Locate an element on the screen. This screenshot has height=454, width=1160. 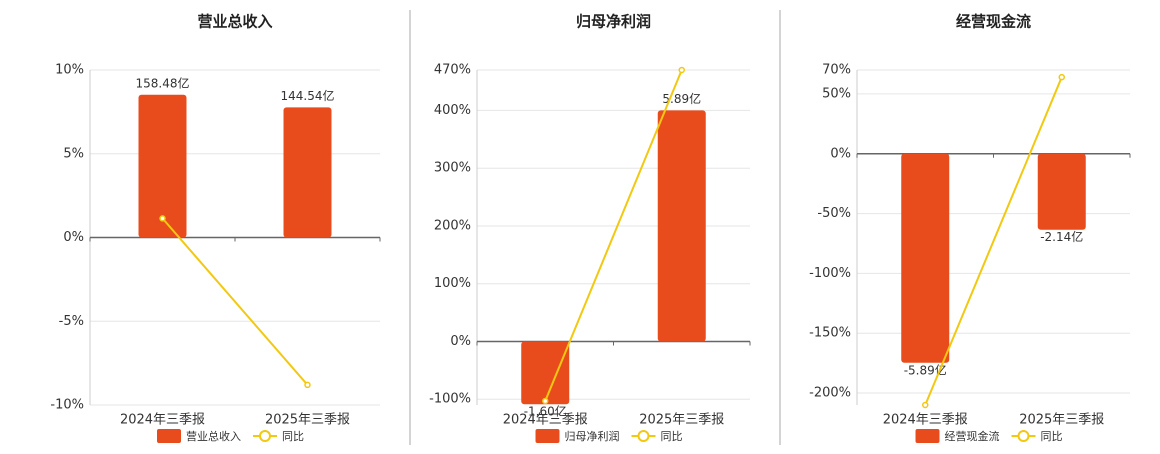
y-tick-label: 200% is located at coordinates (452, 225).